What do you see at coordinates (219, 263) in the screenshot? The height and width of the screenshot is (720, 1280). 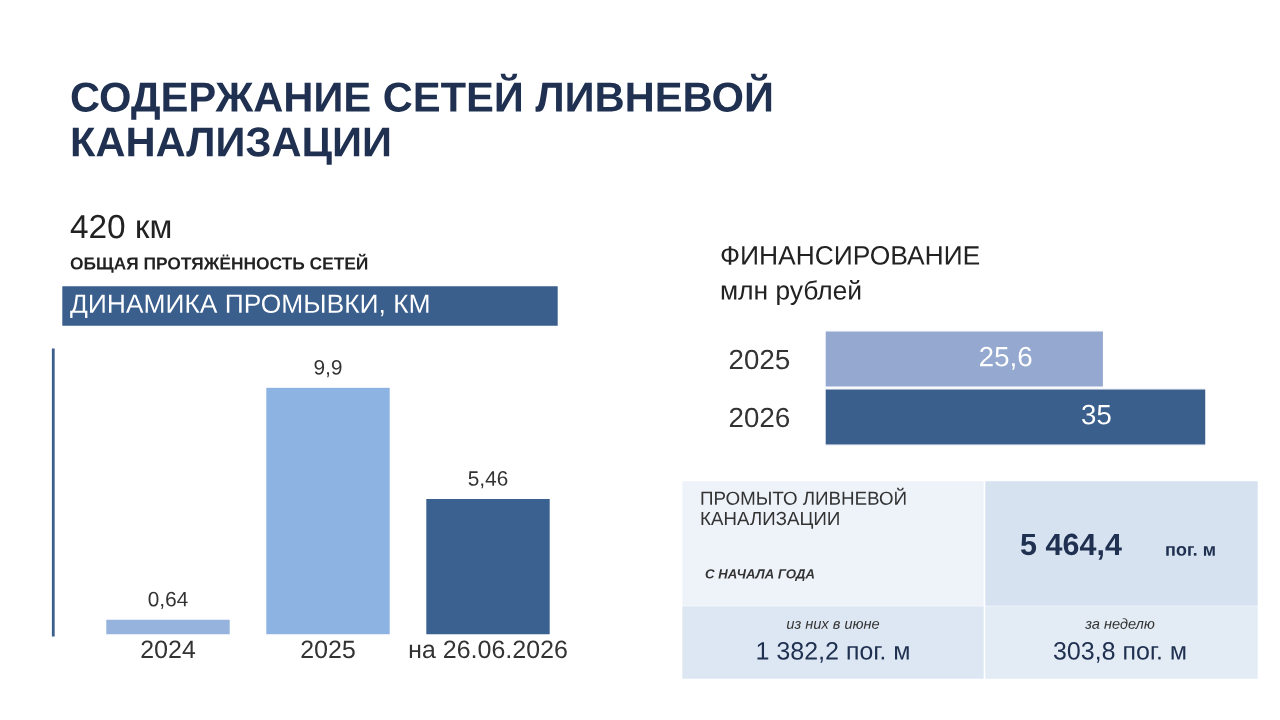 I see `text: ОБЩАЯ ПРОТЯЖЁННОСТЬ СЕТЕЙ` at bounding box center [219, 263].